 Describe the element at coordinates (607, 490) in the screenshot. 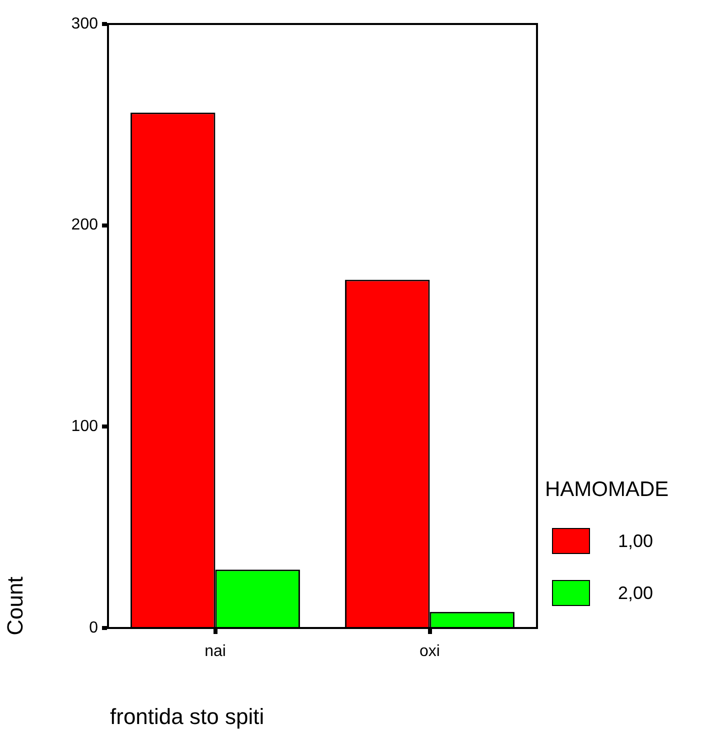

I see `legend-title: HAMOMADE` at that location.